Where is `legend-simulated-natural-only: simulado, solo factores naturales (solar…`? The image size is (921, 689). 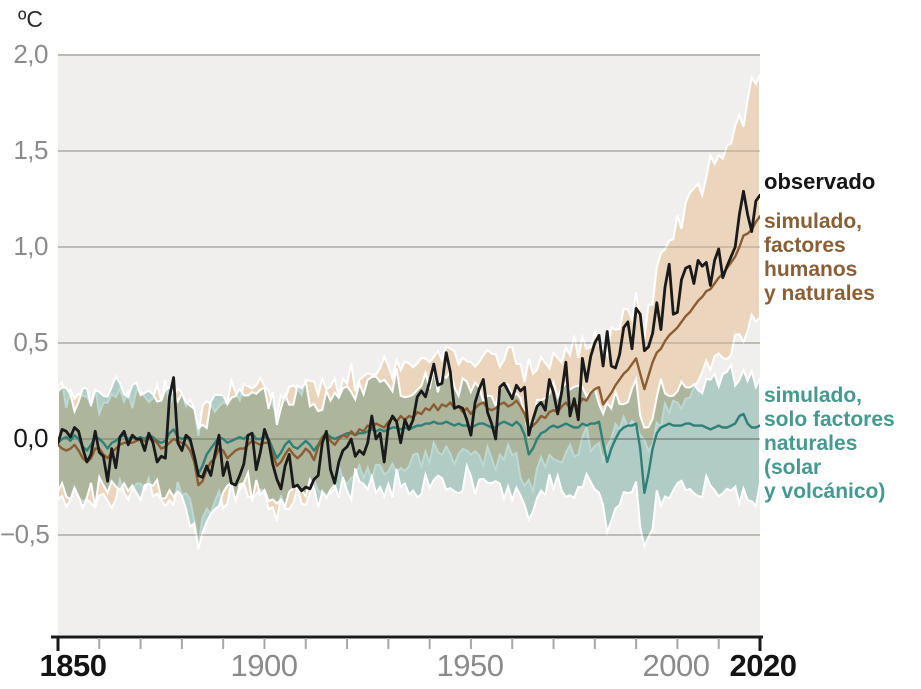
legend-simulated-natural-only: simulado, solo factores naturales (solar… is located at coordinates (829, 443).